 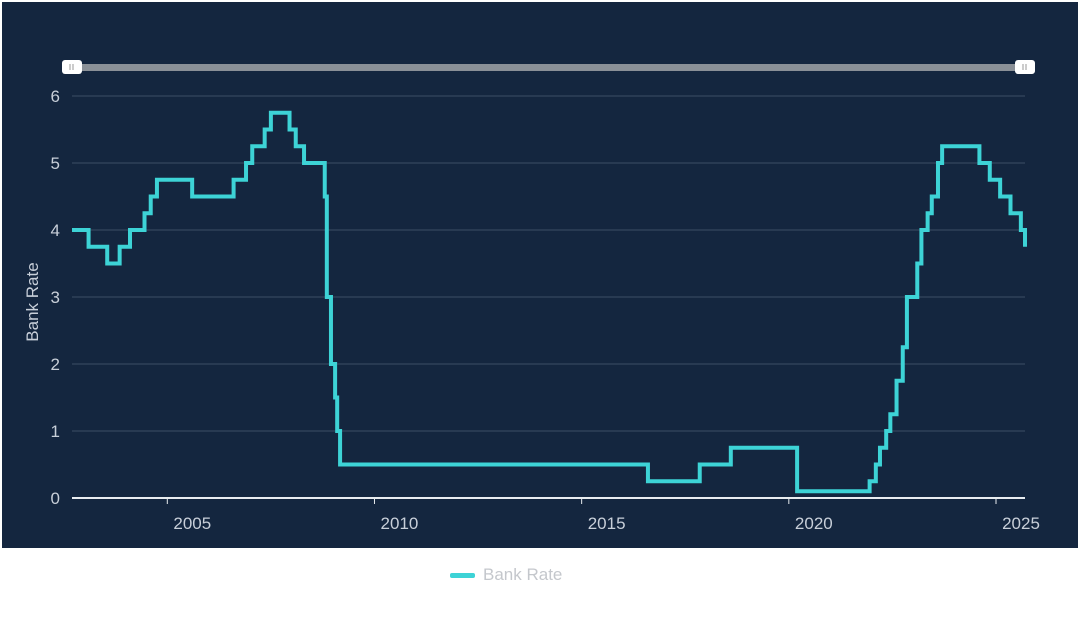 I want to click on range-slider-track, so click(x=549, y=67).